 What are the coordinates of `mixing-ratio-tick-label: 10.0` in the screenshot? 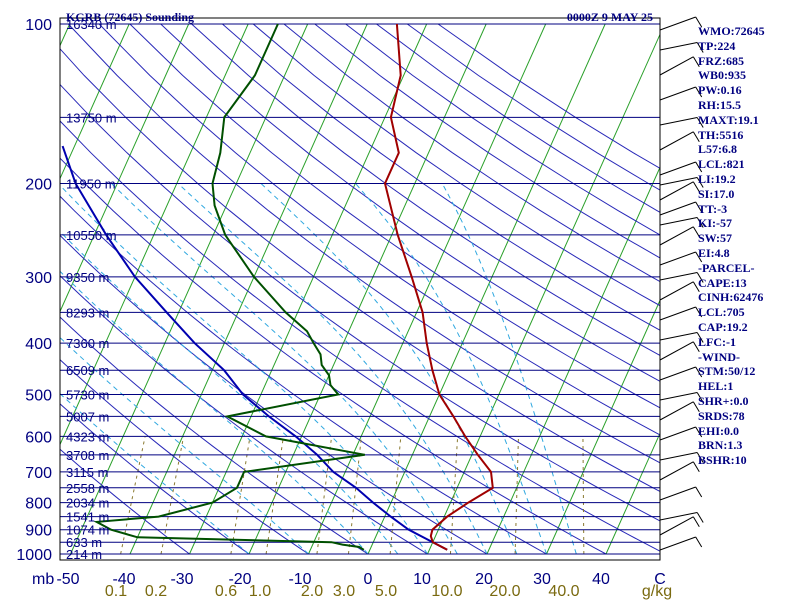 It's located at (446, 591).